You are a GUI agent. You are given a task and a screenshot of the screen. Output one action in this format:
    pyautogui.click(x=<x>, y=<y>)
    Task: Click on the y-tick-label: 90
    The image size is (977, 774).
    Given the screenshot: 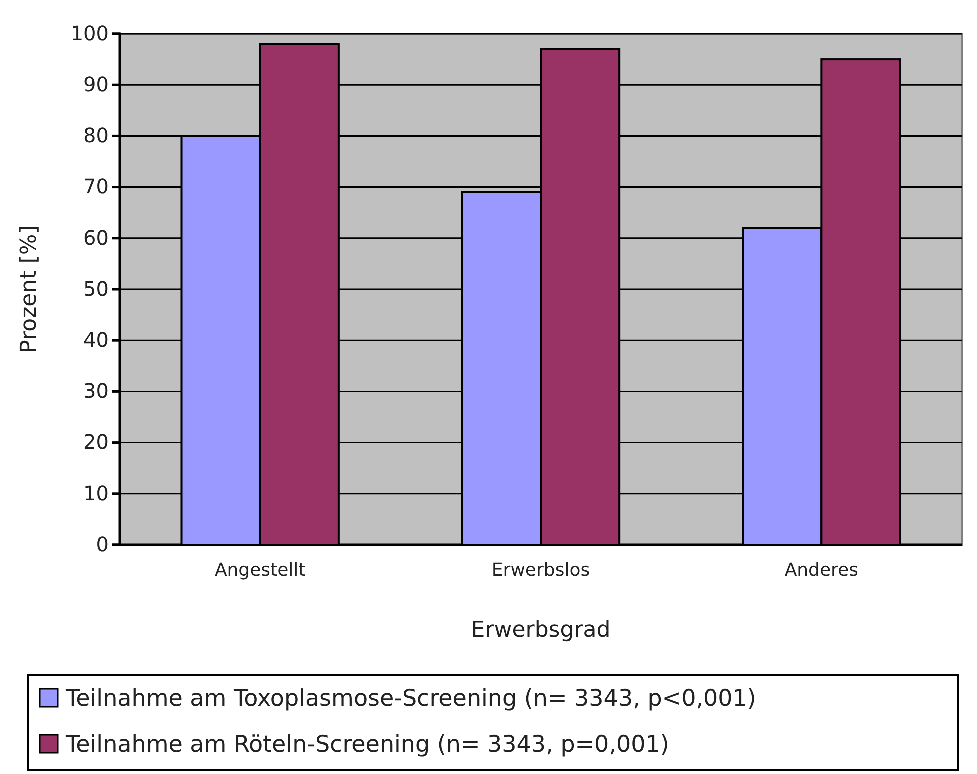 What is the action you would take?
    pyautogui.click(x=96, y=84)
    